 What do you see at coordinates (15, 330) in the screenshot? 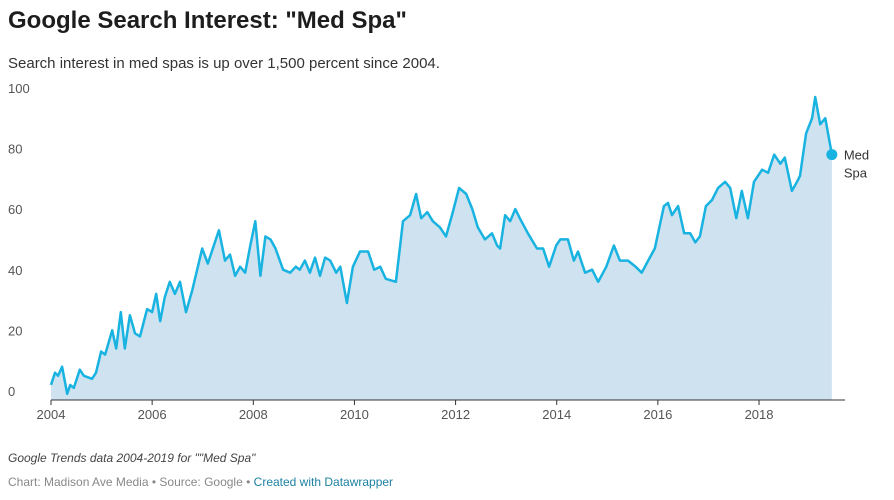
I see `y-tick-label: 20` at bounding box center [15, 330].